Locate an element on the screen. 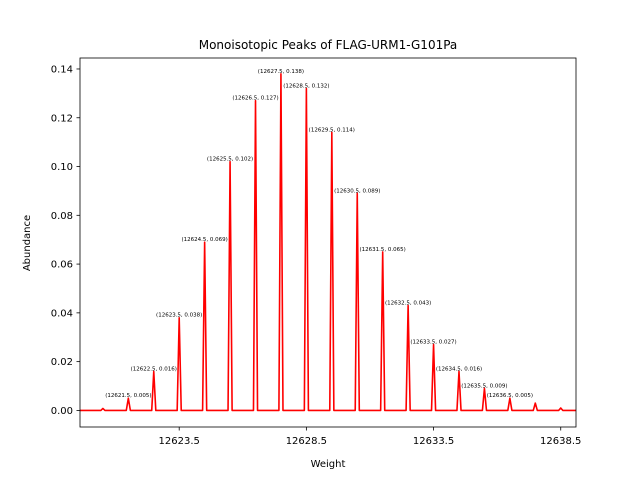 Image resolution: width=640 pixels, height=480 pixels. y-tick-label: 0.06 is located at coordinates (62, 265).